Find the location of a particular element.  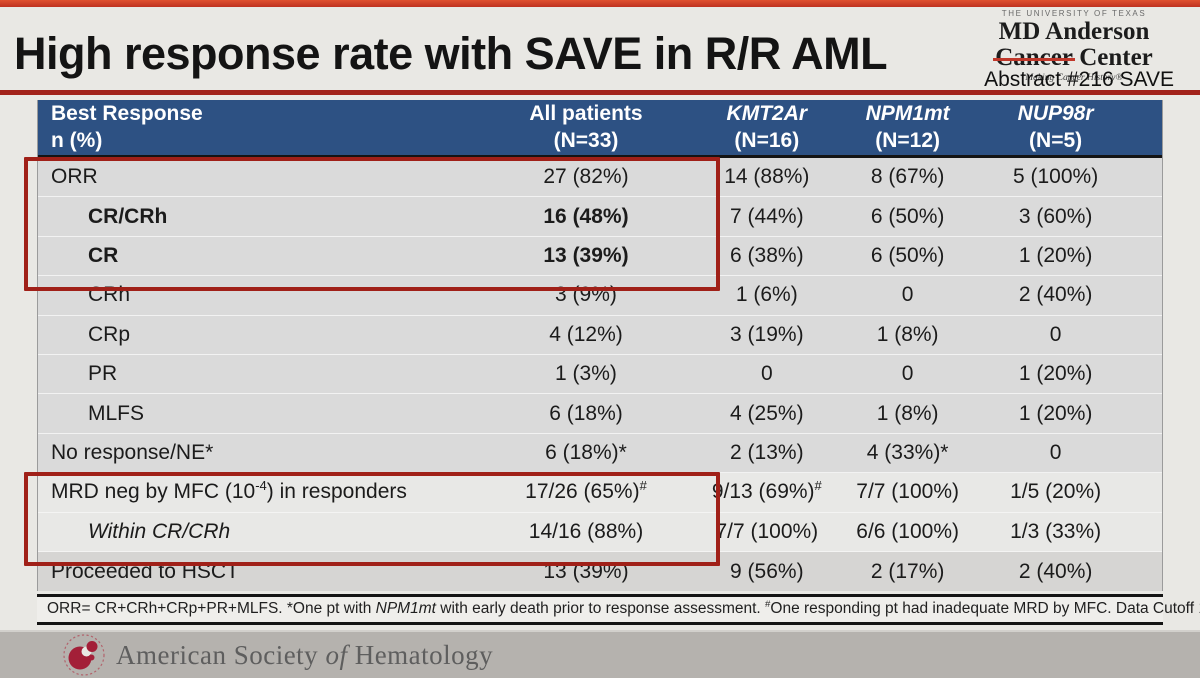

row-label: No response/NE* is located at coordinates (132, 452).